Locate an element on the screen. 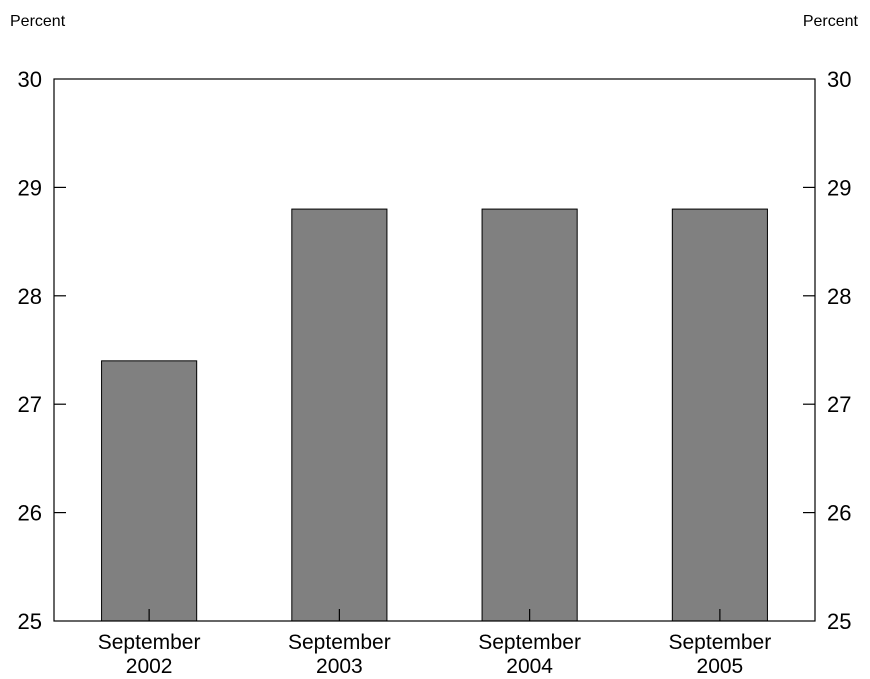 The image size is (870, 679). x-category-label-line: 2004 is located at coordinates (529, 666).